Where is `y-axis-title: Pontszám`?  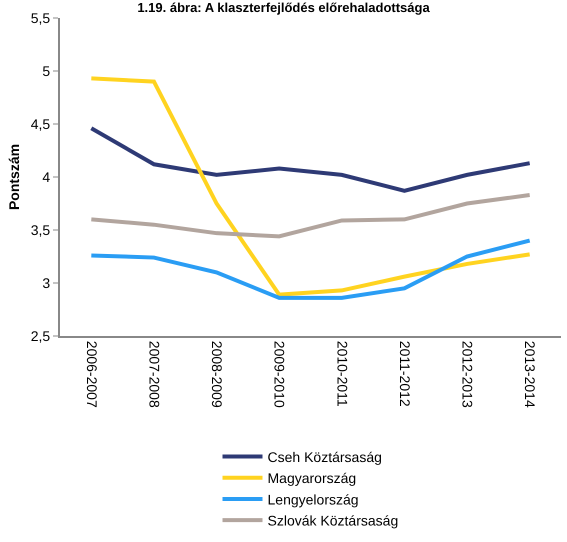 y-axis-title: Pontszám is located at coordinates (14, 177).